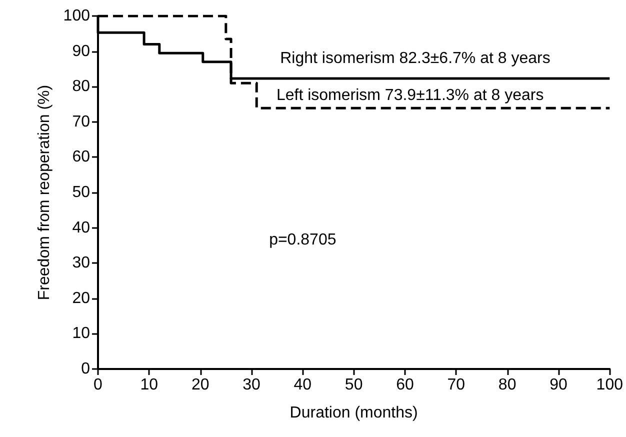 This screenshot has width=626, height=437. I want to click on y-tick-label: 70, so click(81, 121).